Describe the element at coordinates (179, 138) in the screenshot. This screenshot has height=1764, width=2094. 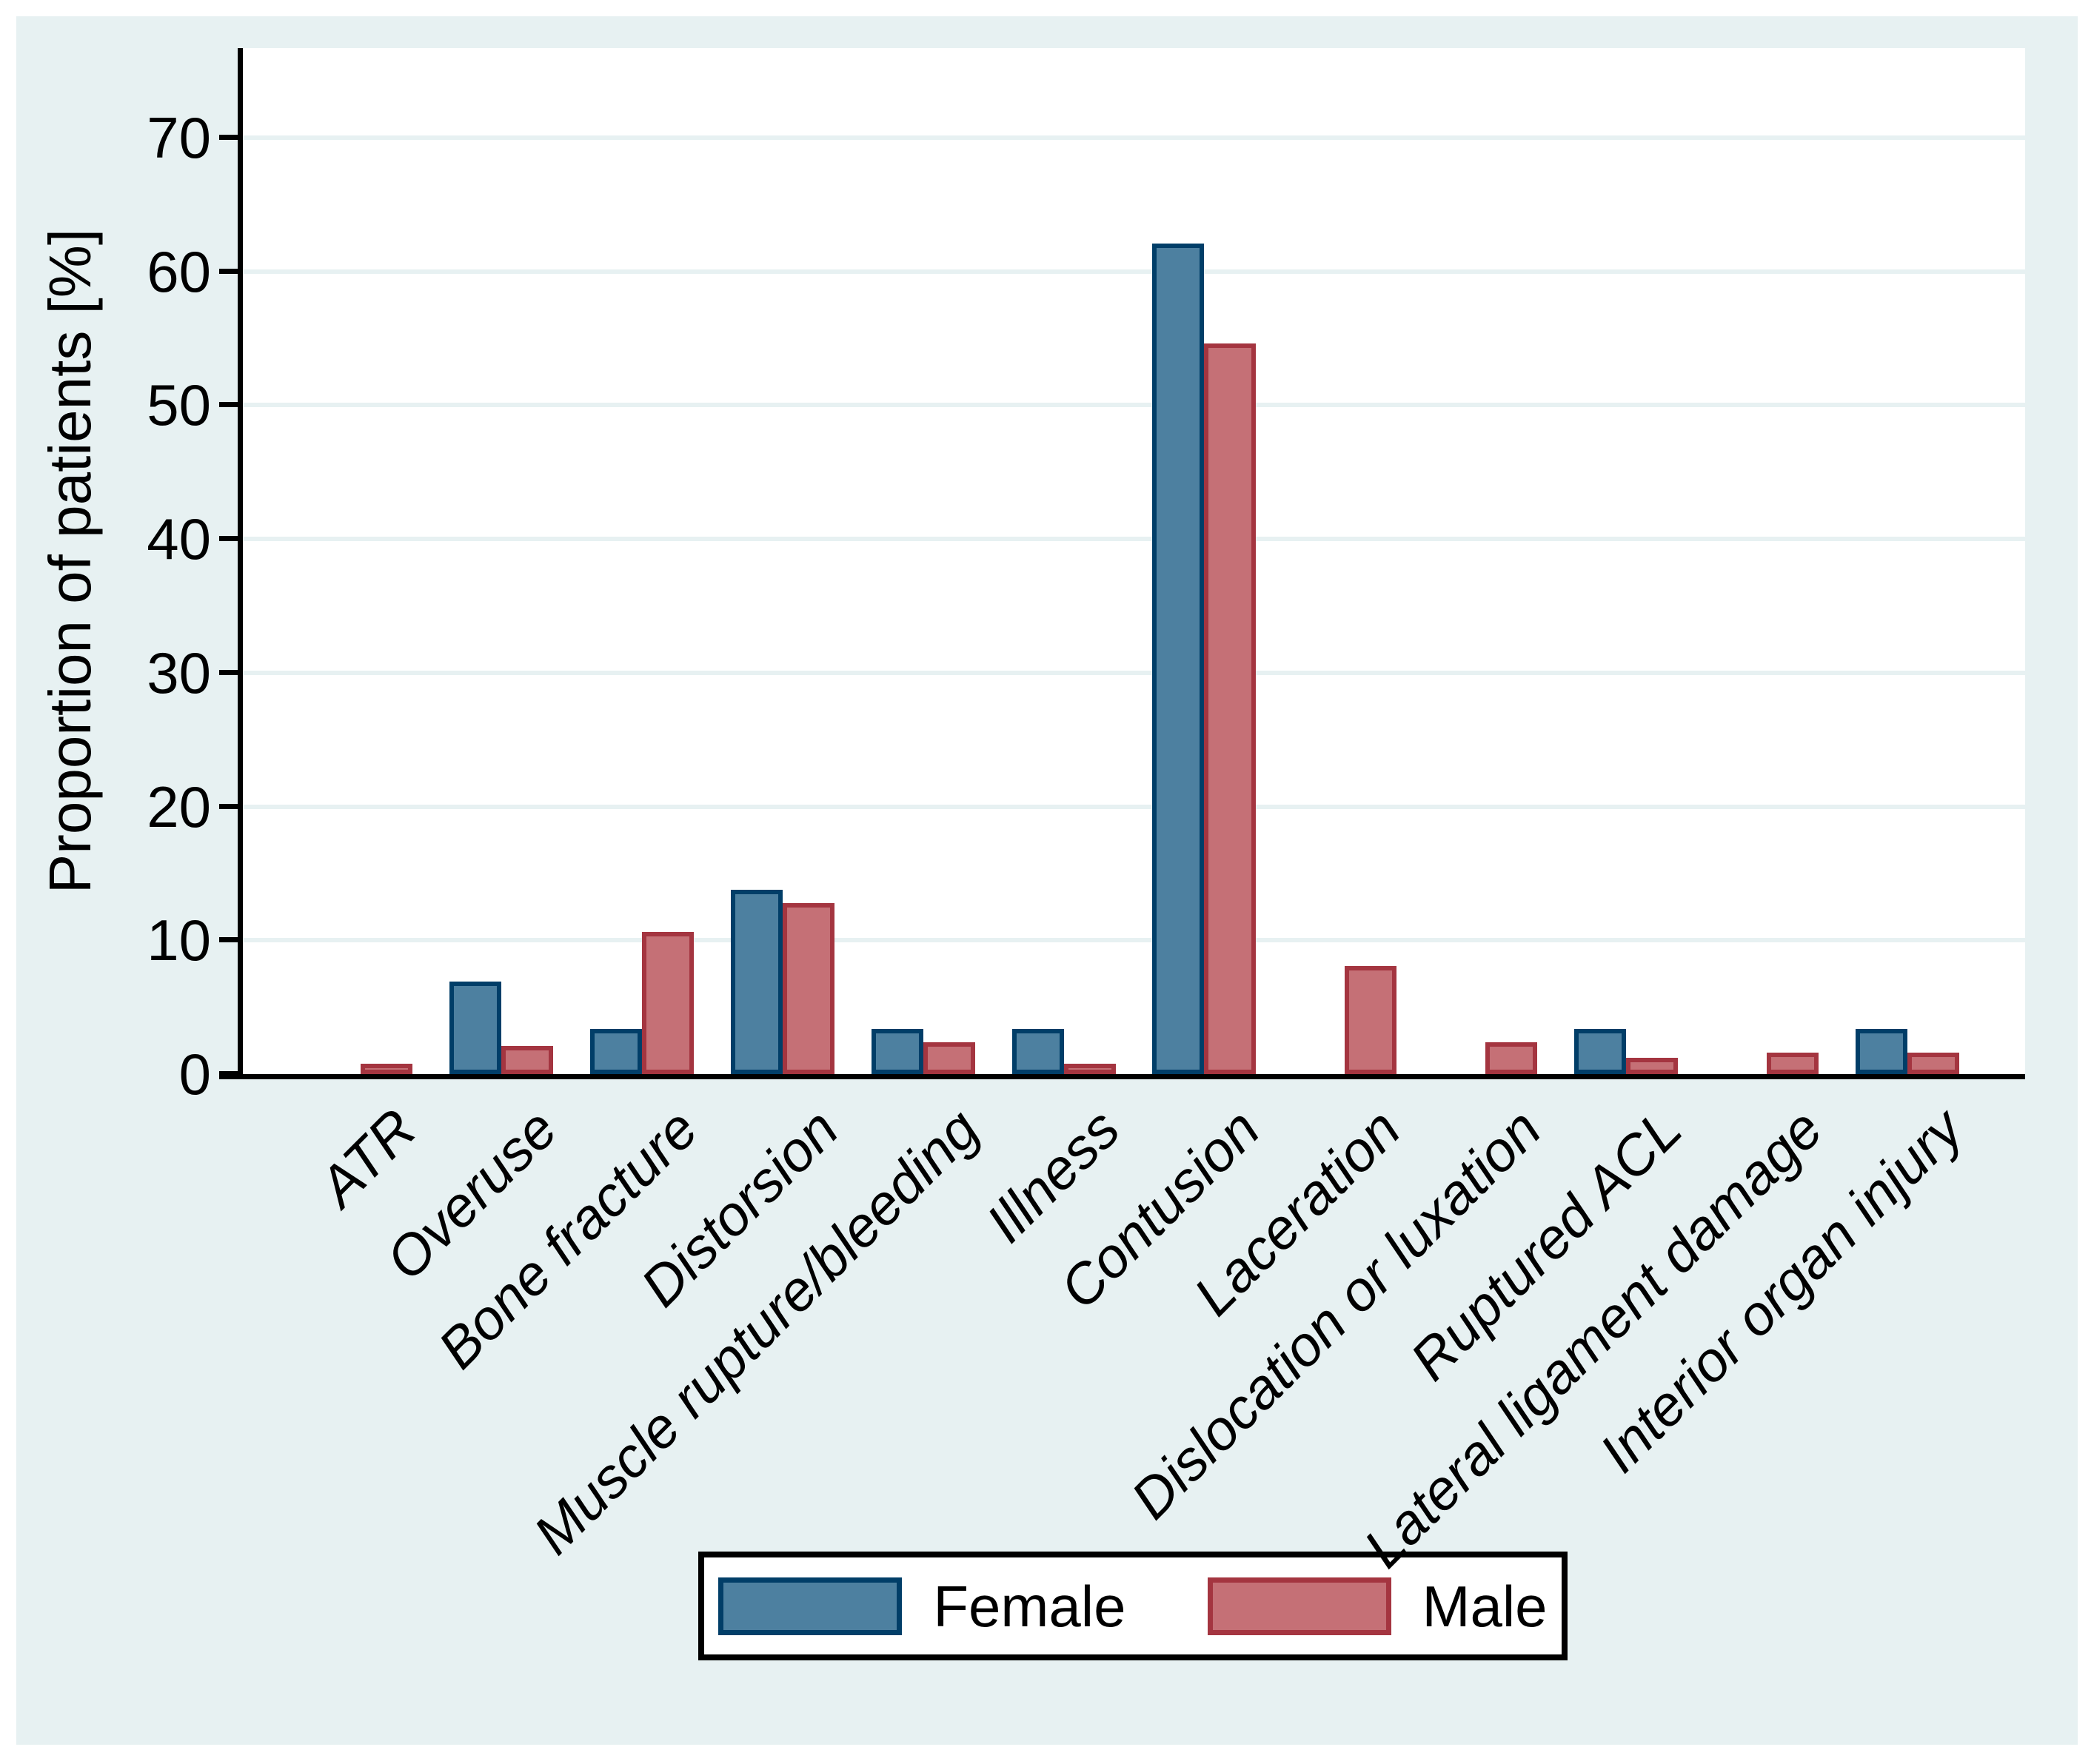
I see `y-tick-label-70: 70` at that location.